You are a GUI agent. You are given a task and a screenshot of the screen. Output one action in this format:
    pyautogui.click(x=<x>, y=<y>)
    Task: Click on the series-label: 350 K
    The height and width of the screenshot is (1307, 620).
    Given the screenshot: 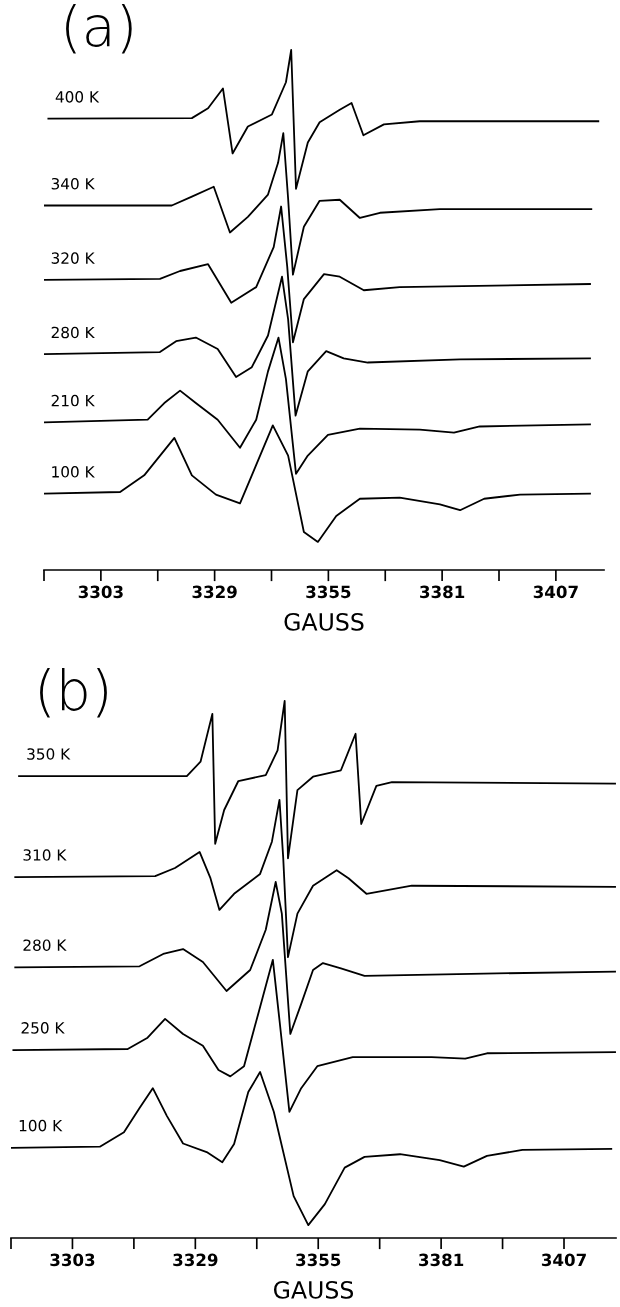 What is the action you would take?
    pyautogui.click(x=49, y=754)
    